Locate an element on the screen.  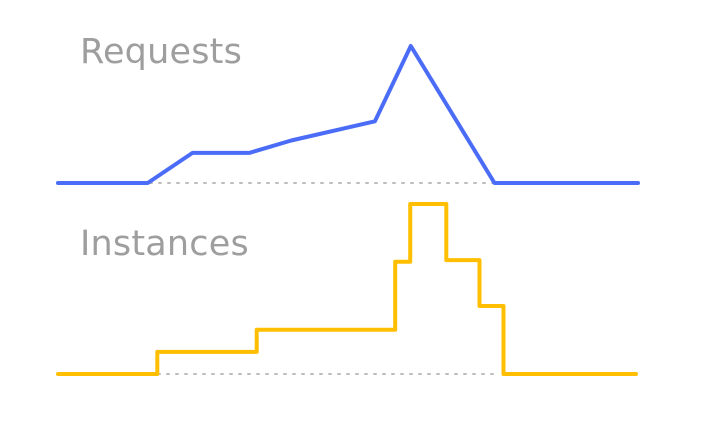
instances-label: Instances is located at coordinates (164, 244).